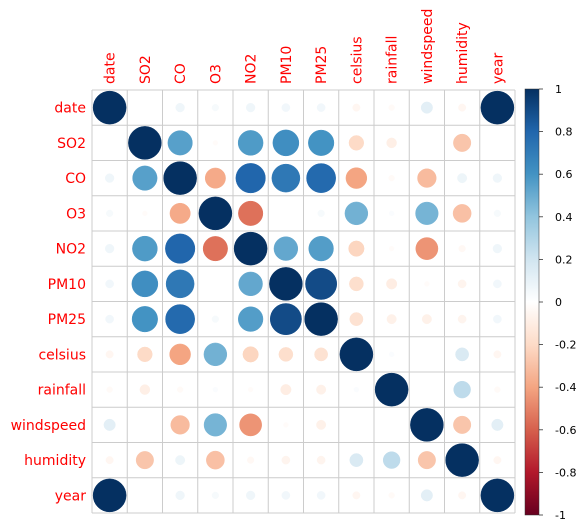 The image size is (580, 531). Describe the element at coordinates (180, 460) in the screenshot. I see `corr-circle-humidity-CO` at that location.